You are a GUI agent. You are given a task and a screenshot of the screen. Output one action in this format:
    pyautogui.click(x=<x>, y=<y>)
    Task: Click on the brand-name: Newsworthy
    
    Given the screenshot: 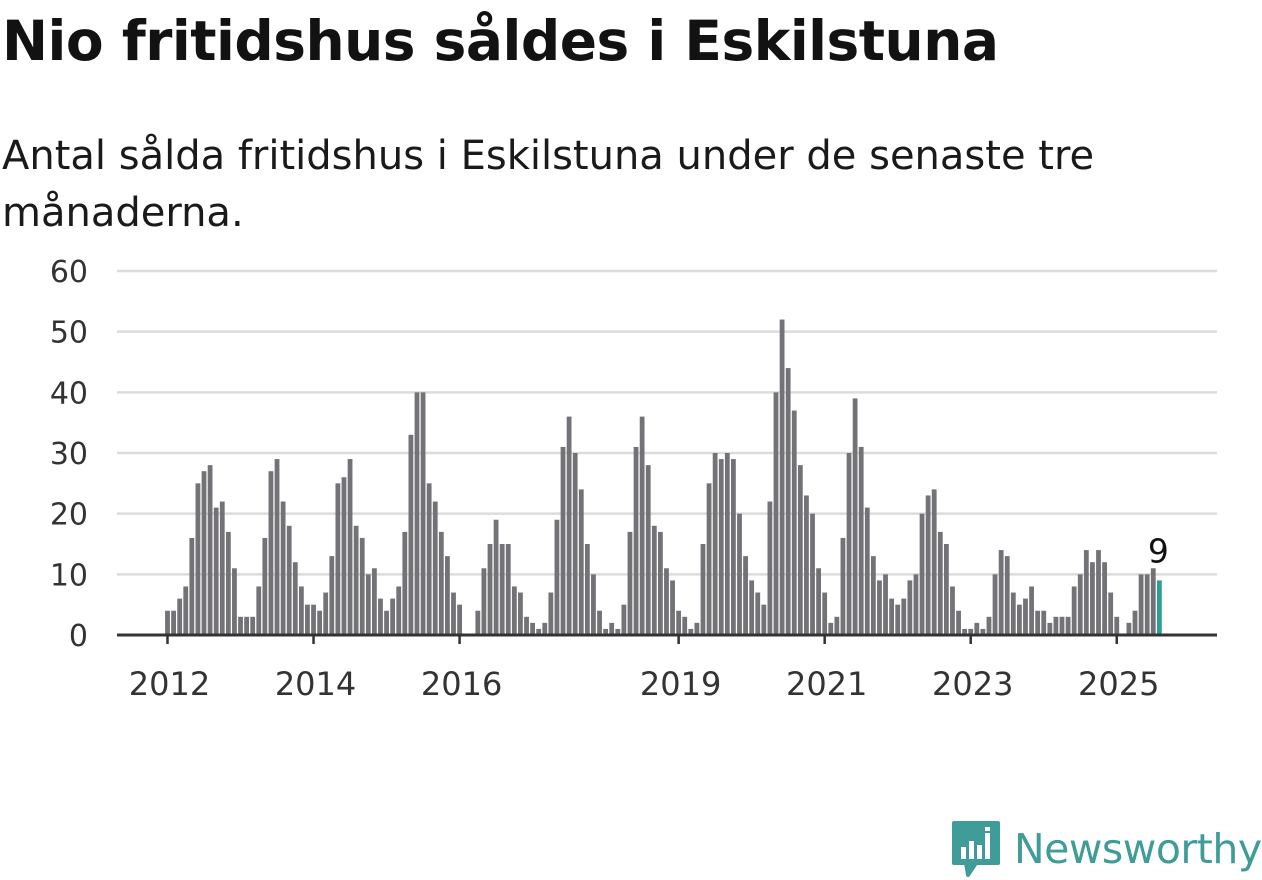 What is the action you would take?
    pyautogui.click(x=1138, y=849)
    